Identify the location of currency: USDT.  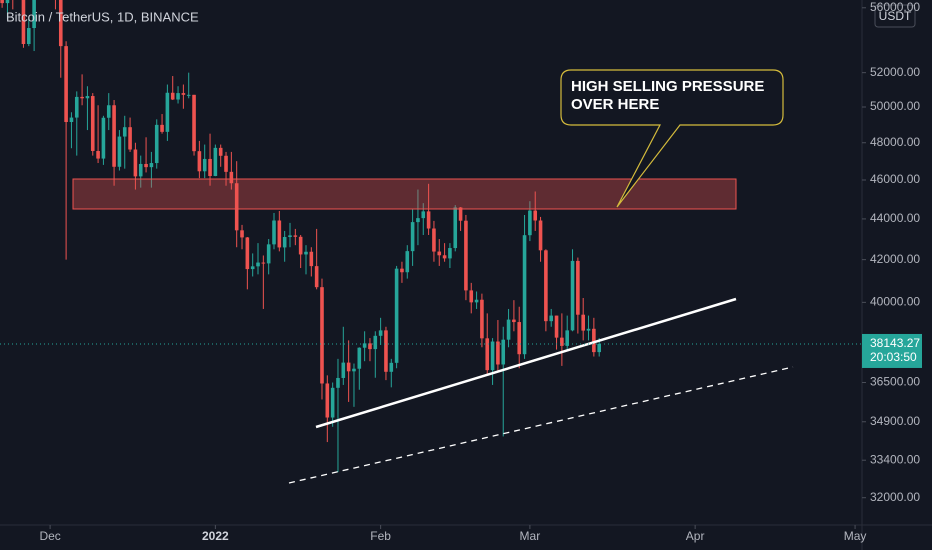
(895, 16).